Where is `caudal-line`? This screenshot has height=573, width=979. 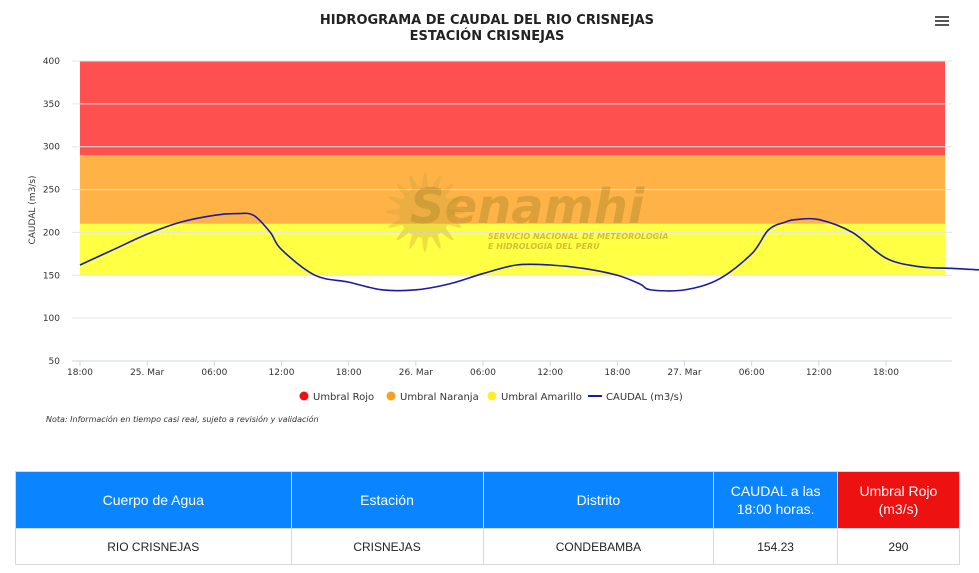
caudal-line is located at coordinates (529, 252).